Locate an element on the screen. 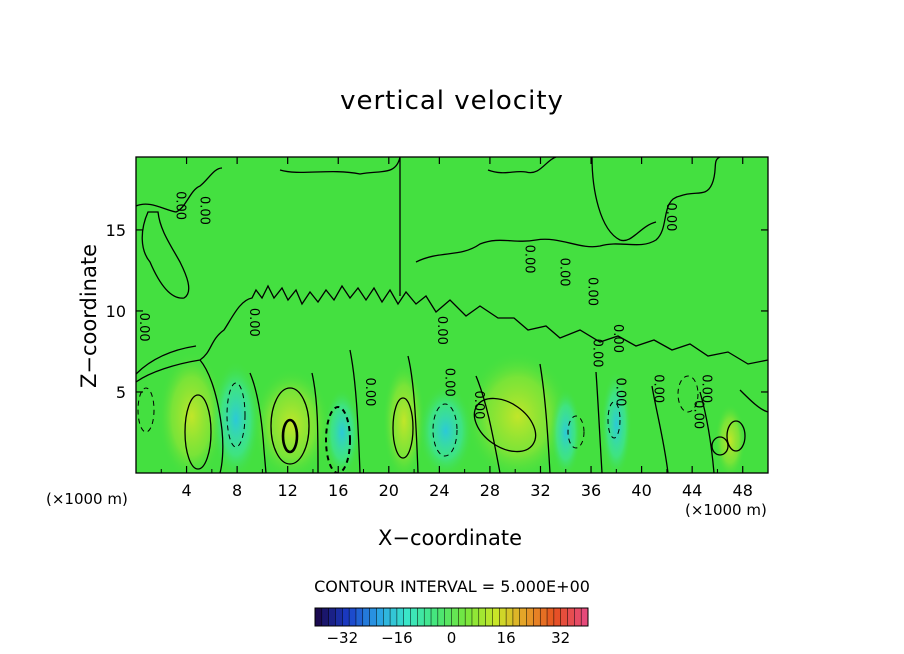 The height and width of the screenshot is (654, 904). y-tick-label: 10 is located at coordinates (116, 311).